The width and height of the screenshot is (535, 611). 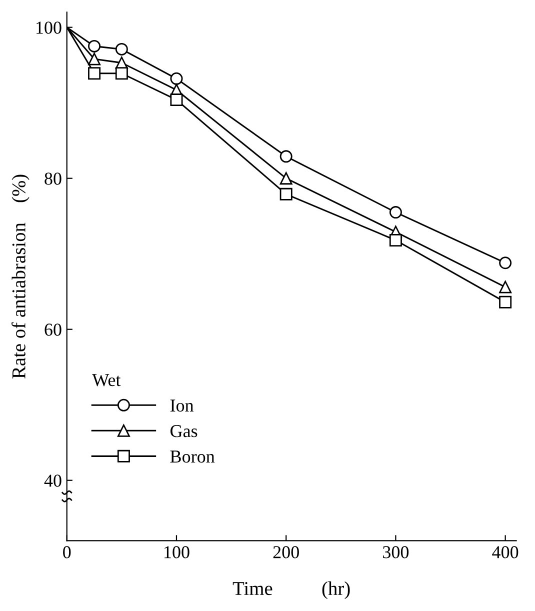 I want to click on x-axis-title: Time (hr), so click(x=291, y=590).